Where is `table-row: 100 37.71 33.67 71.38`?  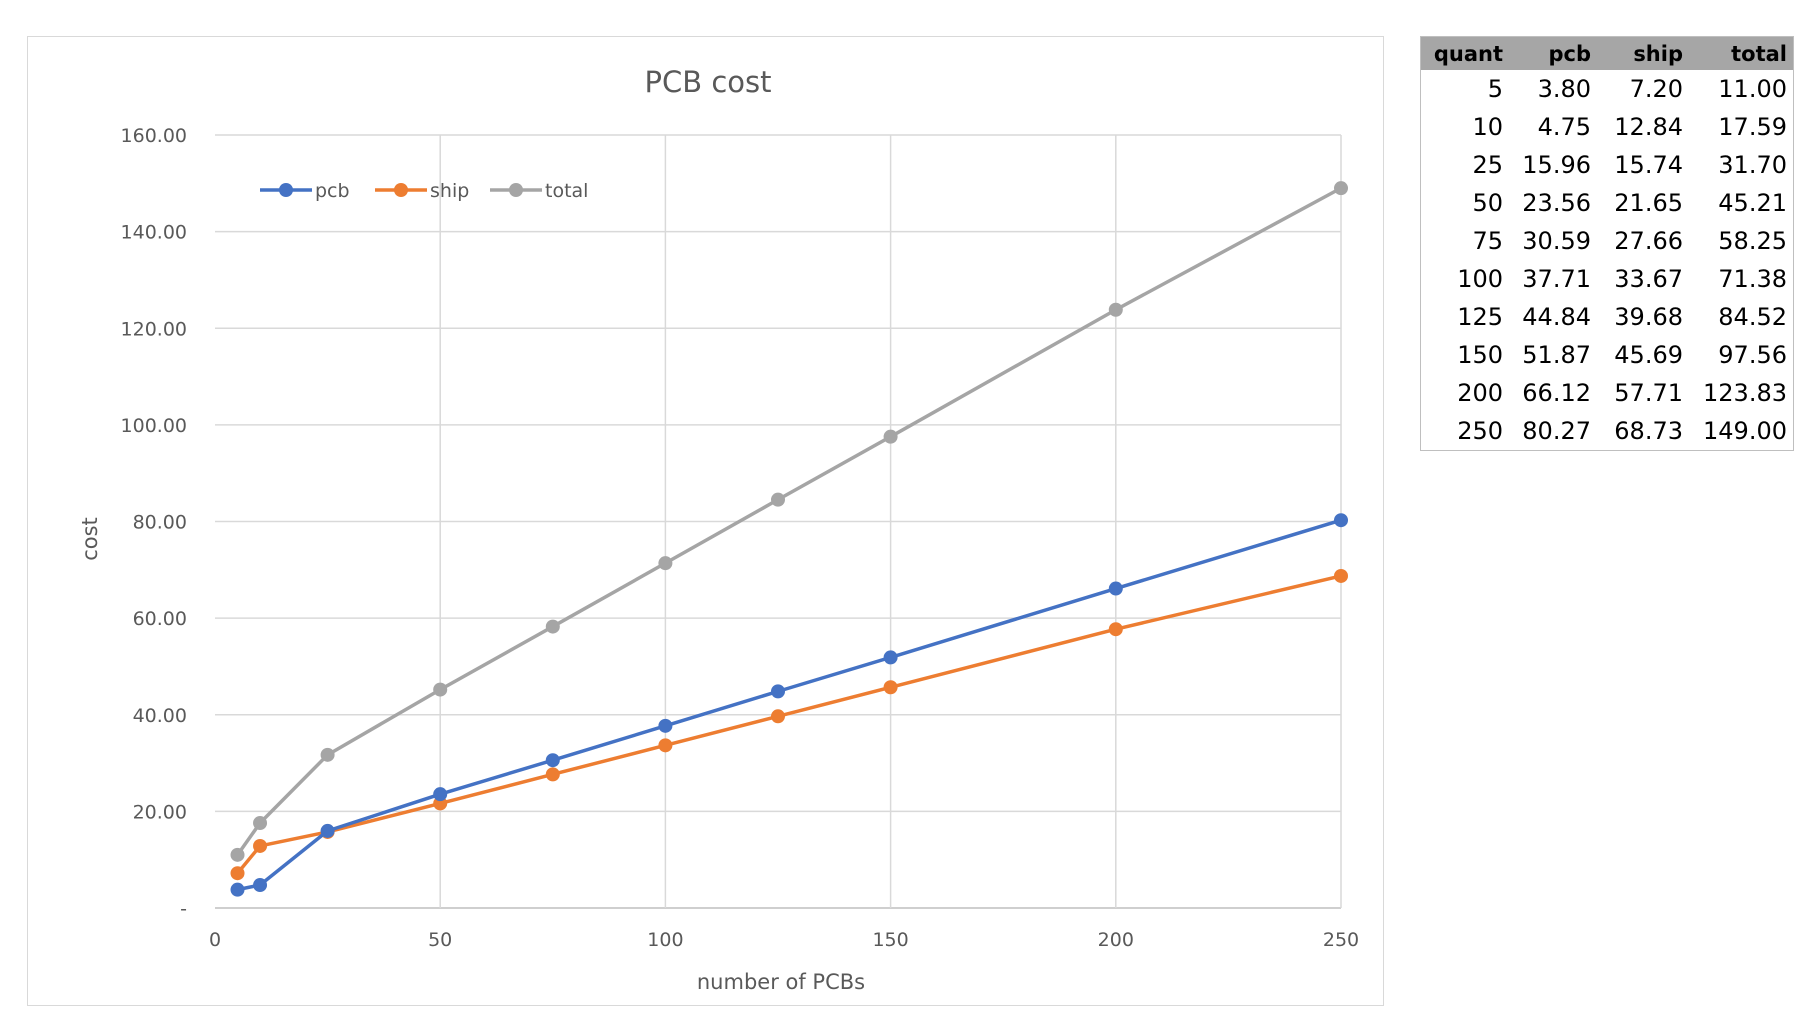
table-row: 100 37.71 33.67 71.38 is located at coordinates (1607, 279).